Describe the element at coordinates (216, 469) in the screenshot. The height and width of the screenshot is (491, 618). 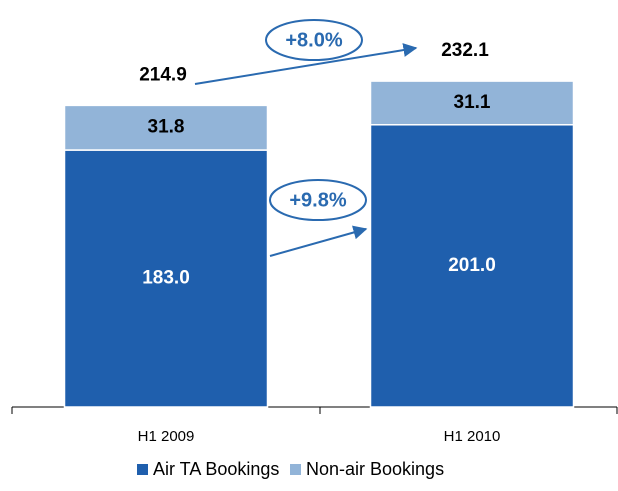
I see `legend-label: Air TA Bookings` at that location.